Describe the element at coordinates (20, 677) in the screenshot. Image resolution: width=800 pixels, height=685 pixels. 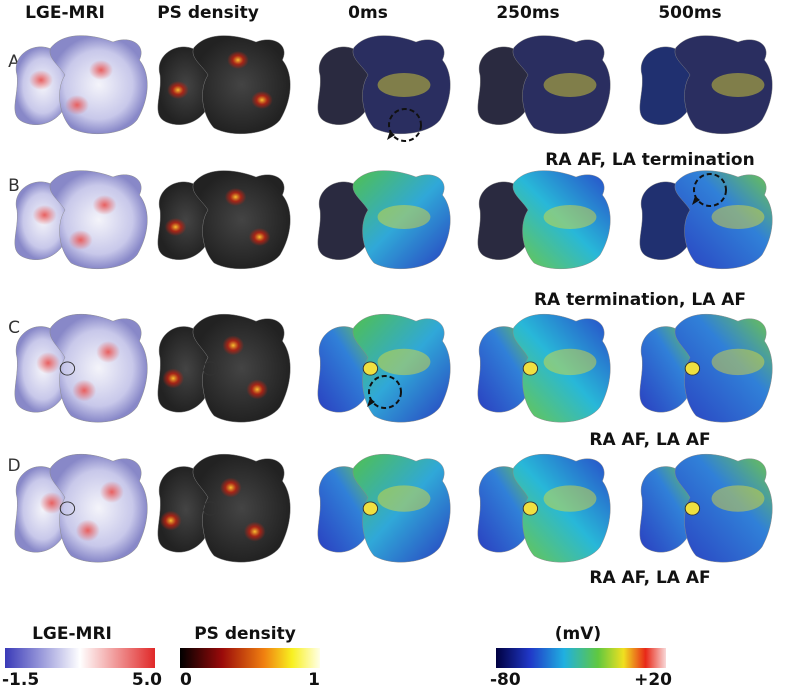
I see `colorbar-min: -1.5` at that location.